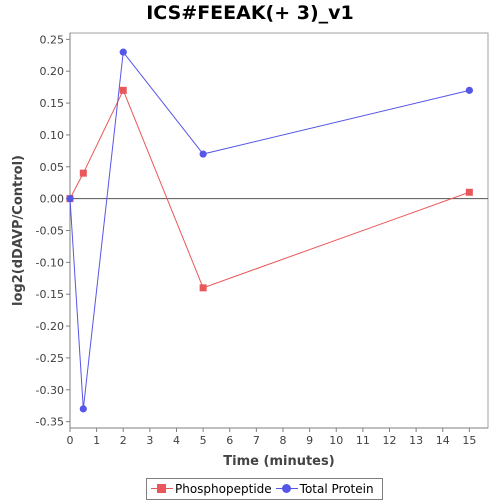 This screenshot has width=500, height=500. What do you see at coordinates (223, 489) in the screenshot?
I see `legend-label-phosphopeptide: Phosphopeptide` at bounding box center [223, 489].